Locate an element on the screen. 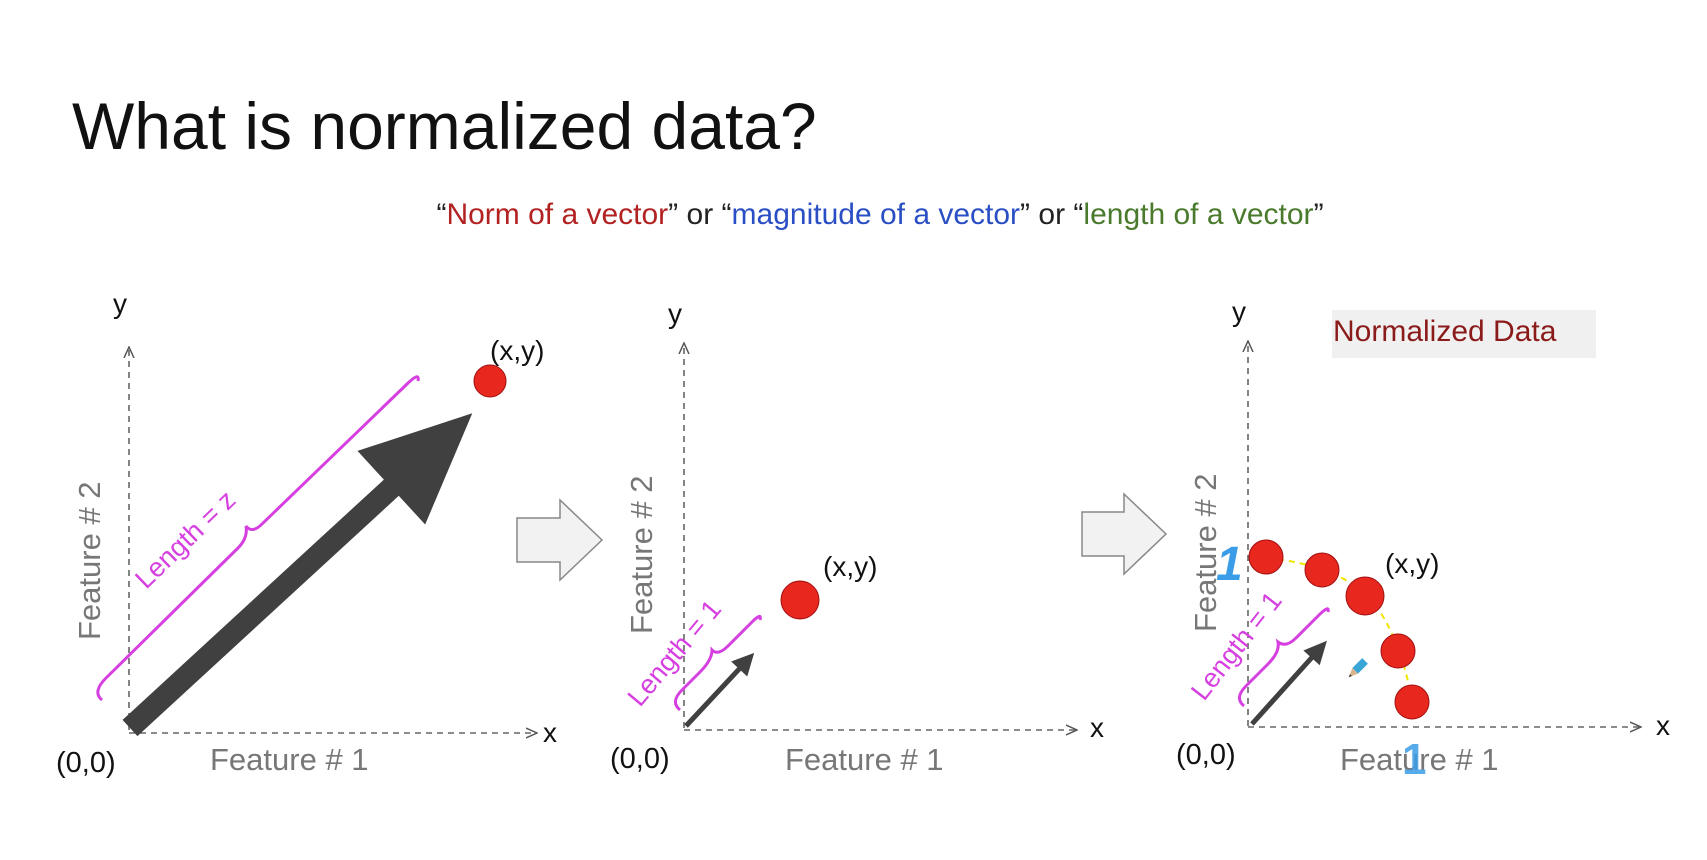  panel1-vector-arrow is located at coordinates (297, 575).